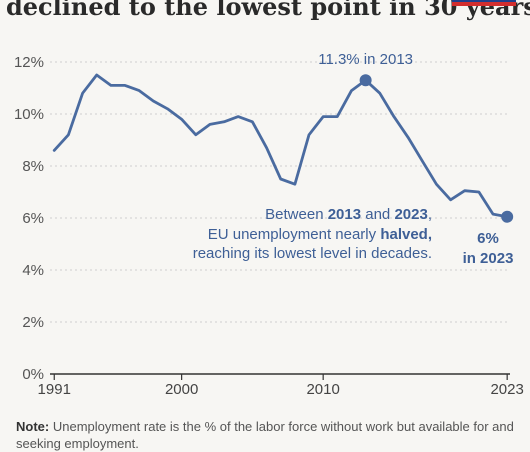 The height and width of the screenshot is (452, 530). What do you see at coordinates (29, 62) in the screenshot?
I see `y-tick-label: 12%` at bounding box center [29, 62].